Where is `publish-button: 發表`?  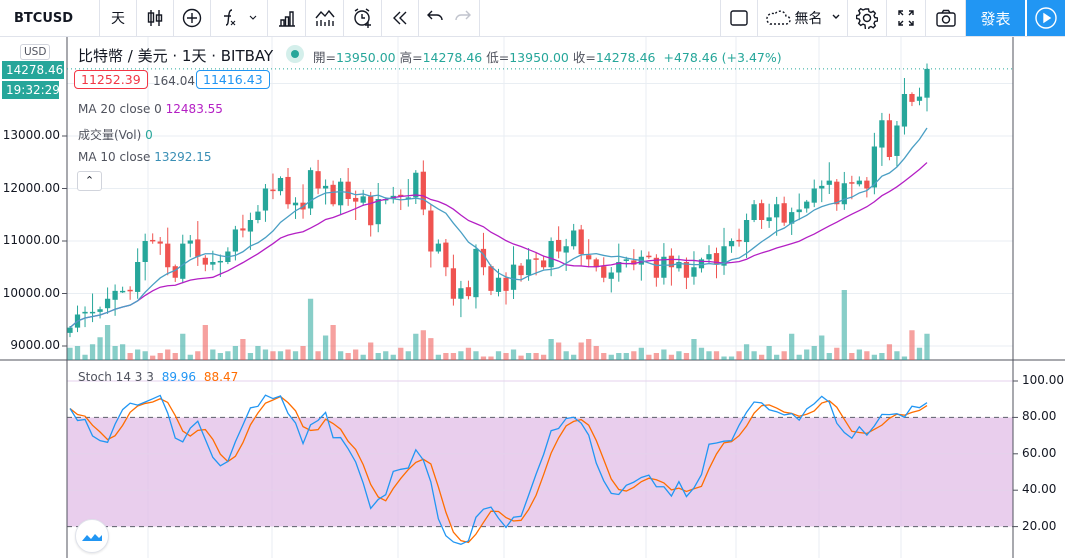 publish-button: 發表 is located at coordinates (996, 18).